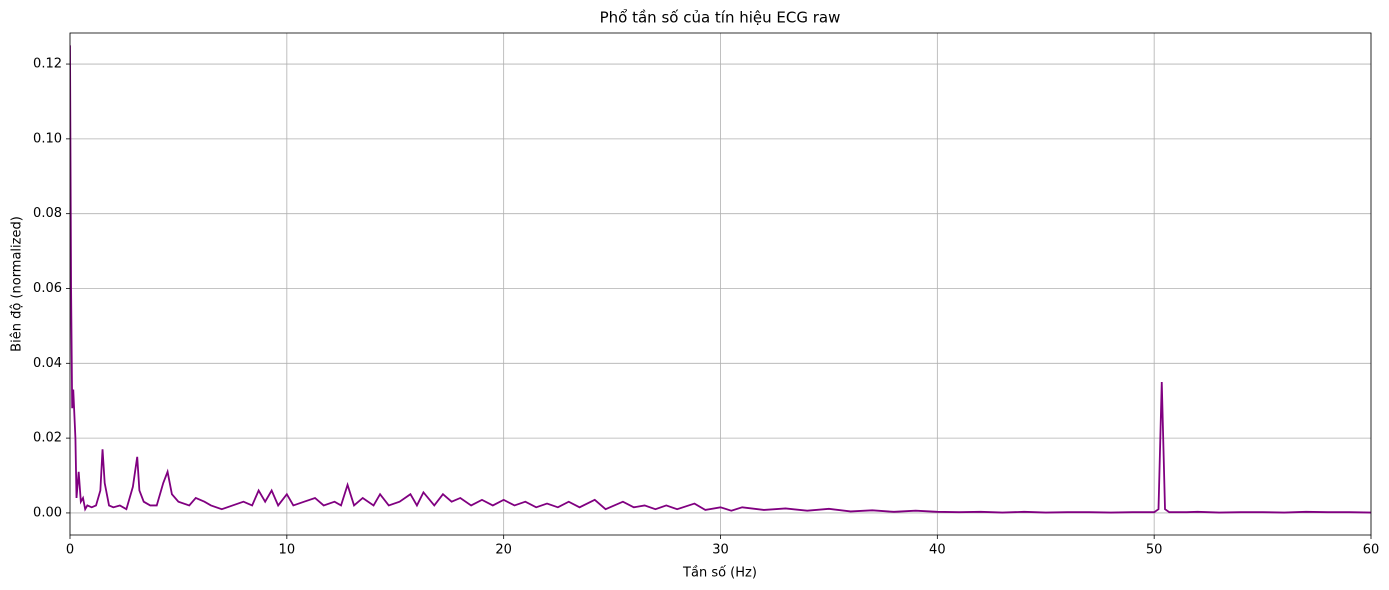 The height and width of the screenshot is (590, 1389). Describe the element at coordinates (17, 284) in the screenshot. I see `y-axis-label: Biên độ (normalized)` at that location.